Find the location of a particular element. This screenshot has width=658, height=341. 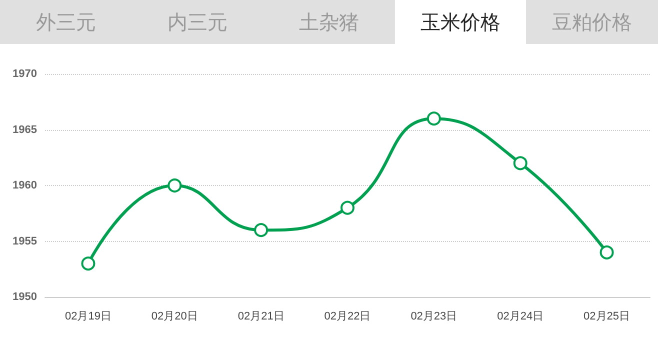

chart-title: 玉米价格 is located at coordinates (460, 22).